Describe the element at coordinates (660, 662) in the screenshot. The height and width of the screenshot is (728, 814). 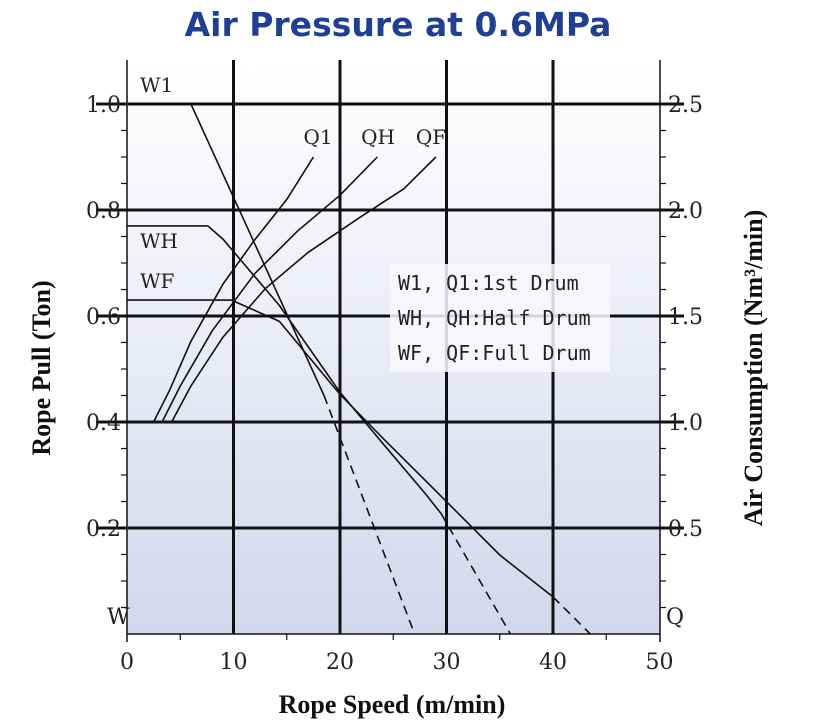
I see `x-tick-label: 50` at that location.